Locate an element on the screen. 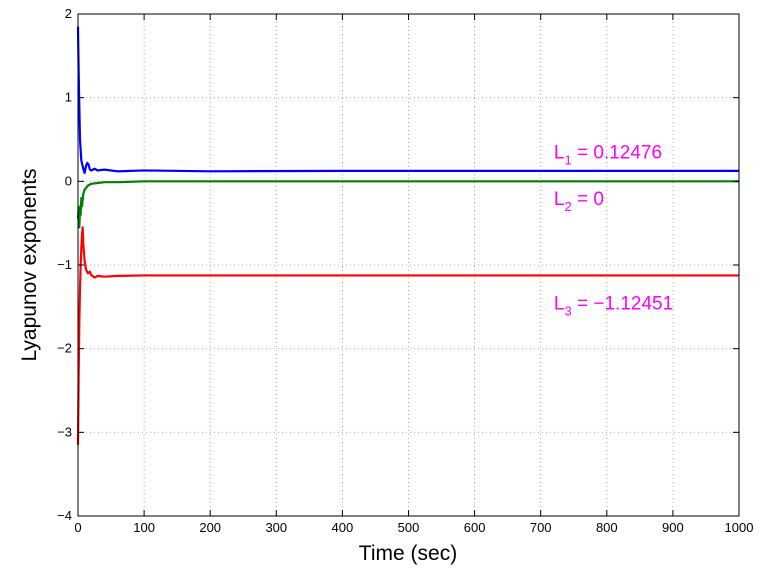 Image resolution: width=759 pixels, height=572 pixels. x-tick-label: 0 is located at coordinates (77, 527).